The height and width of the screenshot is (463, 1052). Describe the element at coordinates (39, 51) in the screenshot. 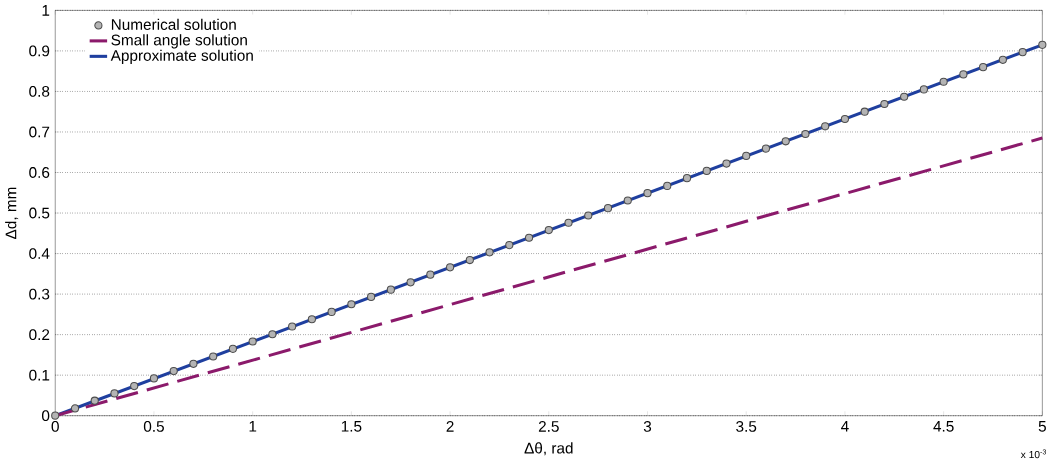

I see `y-tick-label: 0.9` at that location.